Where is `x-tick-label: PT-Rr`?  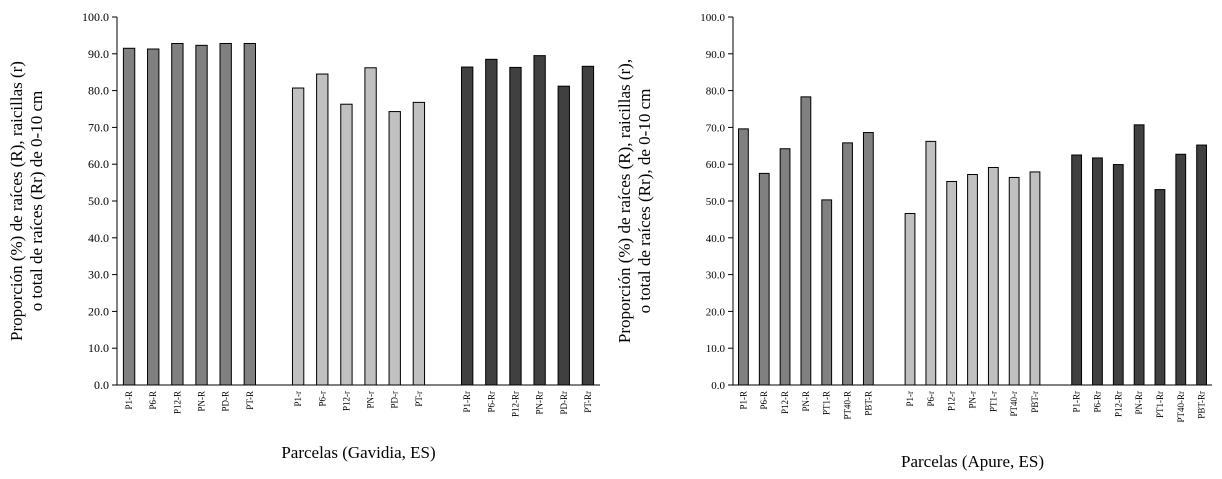
x-tick-label: PT-Rr is located at coordinates (588, 402).